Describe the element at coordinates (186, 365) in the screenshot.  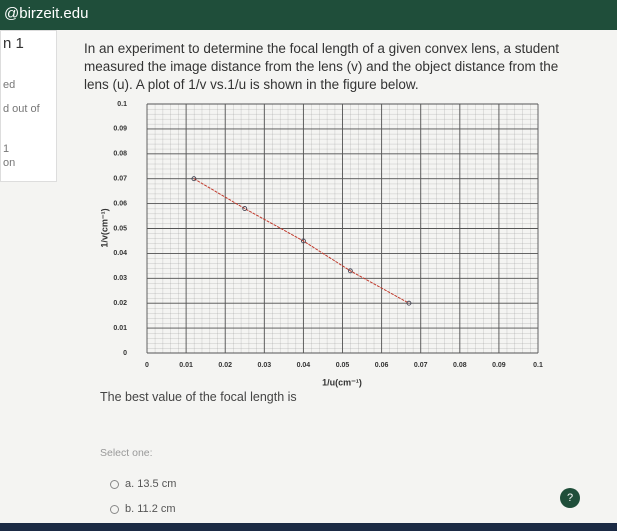
I see `x-tick-label: 0.01` at that location.